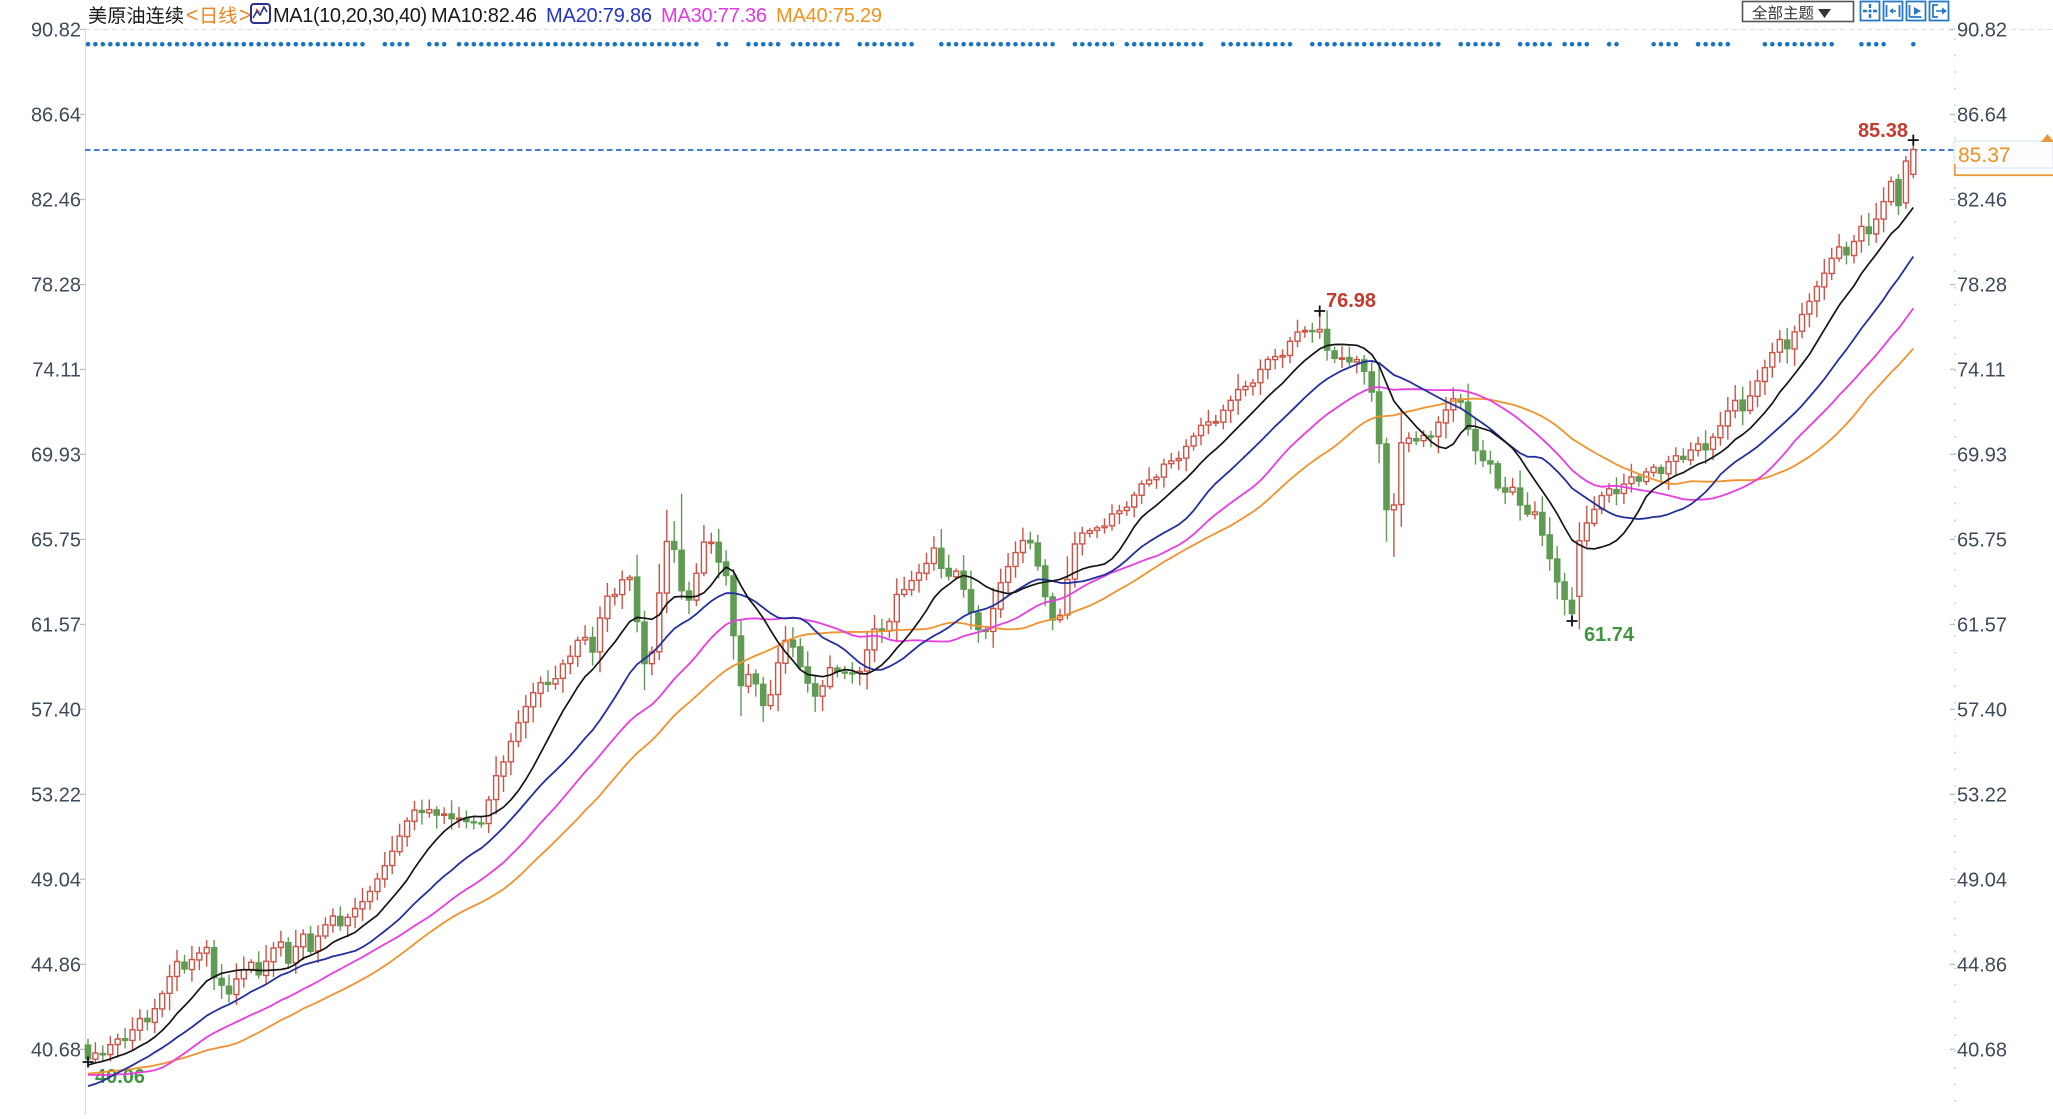 The height and width of the screenshot is (1119, 2053). What do you see at coordinates (1883, 131) in the screenshot?
I see `svg-text: 85.38` at bounding box center [1883, 131].